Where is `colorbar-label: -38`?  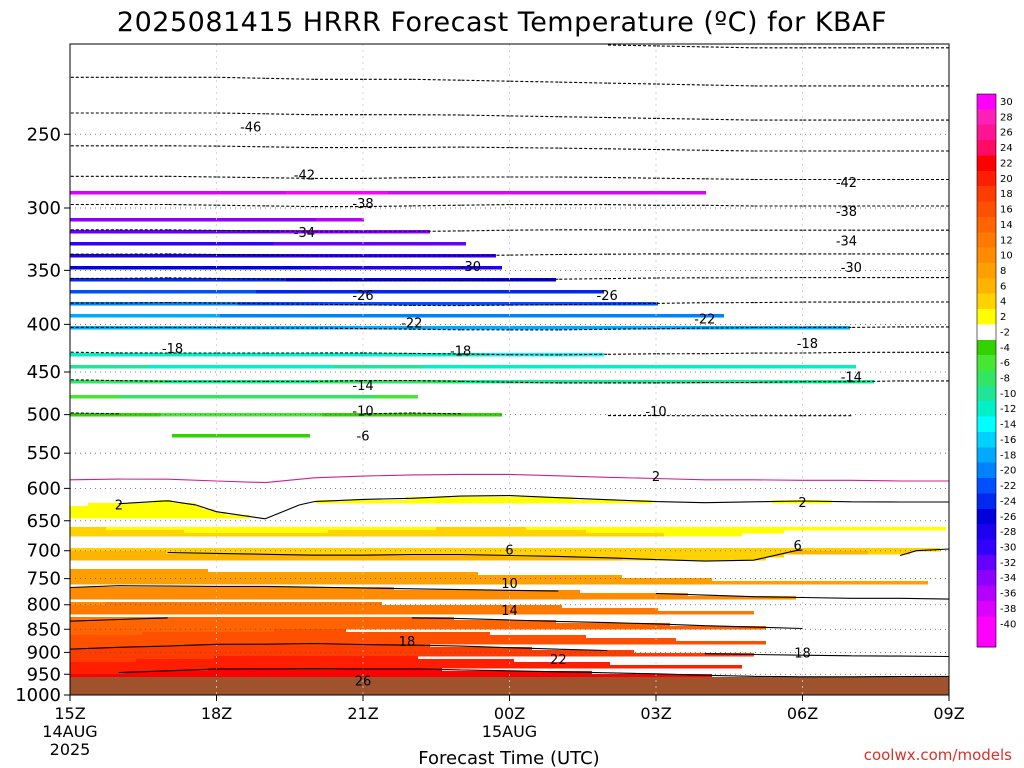 colorbar-label: -38 is located at coordinates (1008, 609).